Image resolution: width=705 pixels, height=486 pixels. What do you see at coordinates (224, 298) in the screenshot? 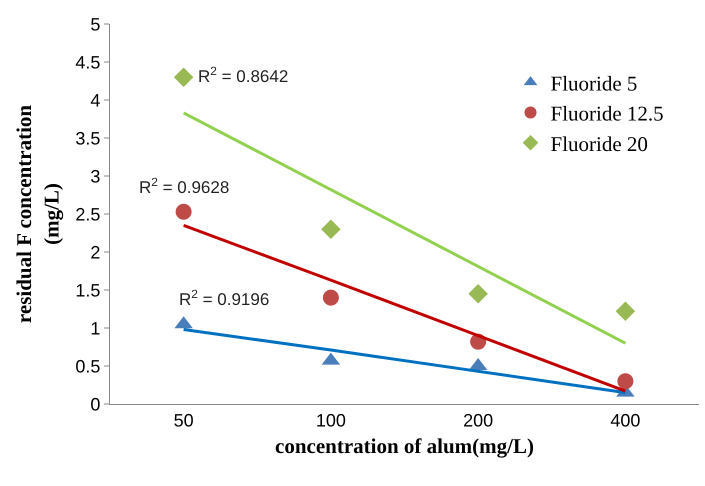
I see `annotation: R$^{2}$ = 0.9196` at bounding box center [224, 298].